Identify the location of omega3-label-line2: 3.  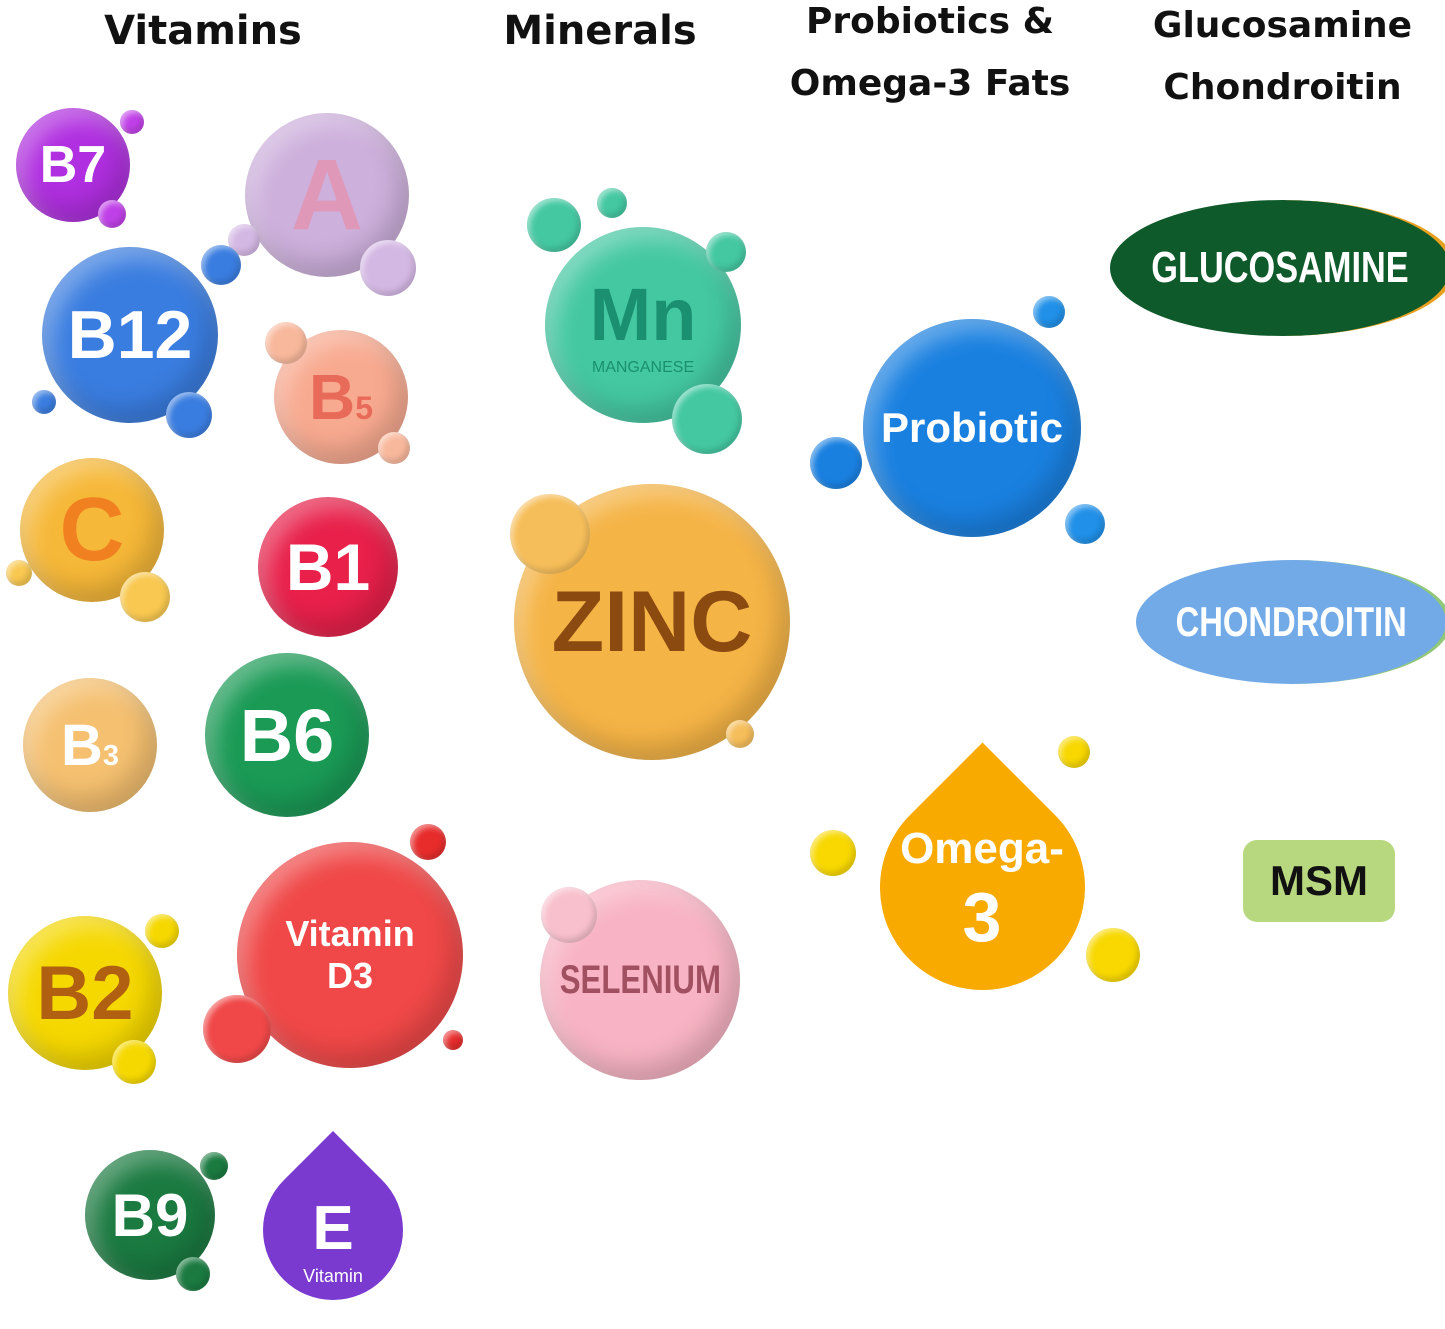
(982, 917).